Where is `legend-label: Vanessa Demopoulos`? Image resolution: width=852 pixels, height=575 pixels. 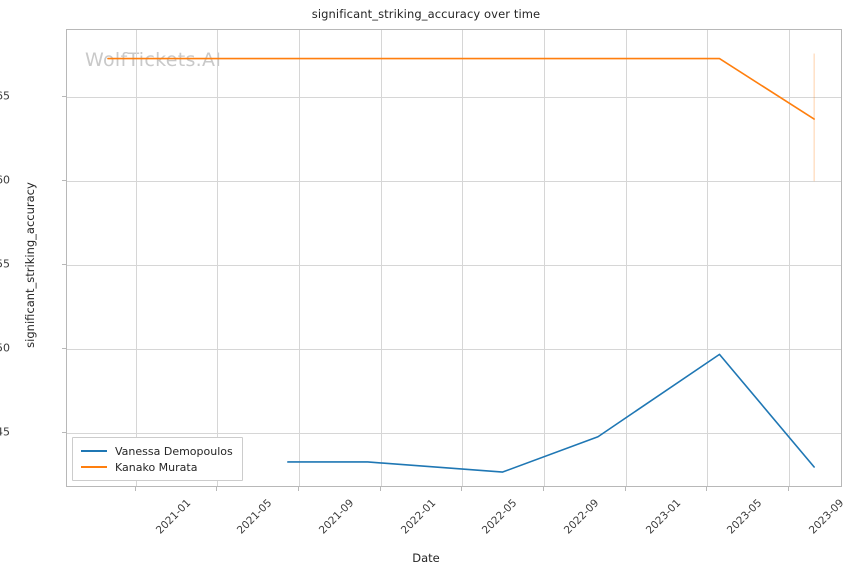
legend-label: Vanessa Demopoulos is located at coordinates (174, 451).